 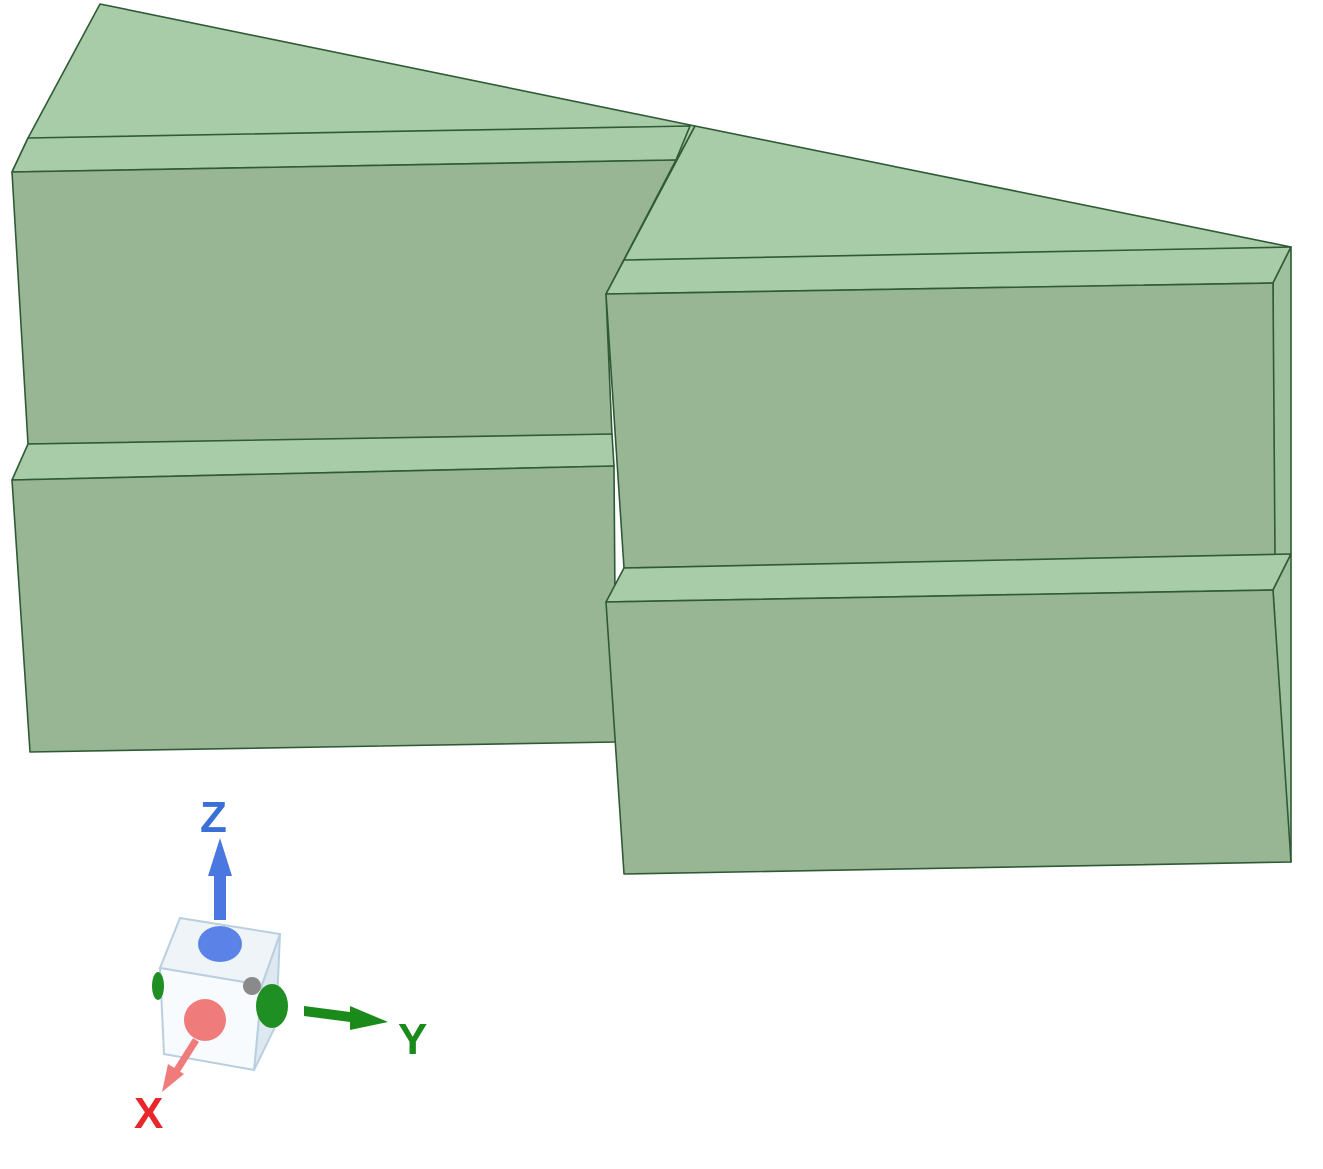 What do you see at coordinates (344, 302) in the screenshot?
I see `front-face-upper-left` at bounding box center [344, 302].